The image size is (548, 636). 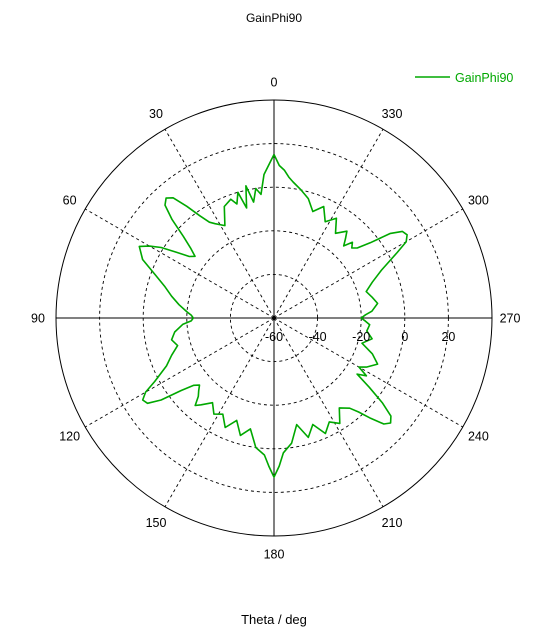 I want to click on angle-tick-label: 270, so click(x=510, y=319).